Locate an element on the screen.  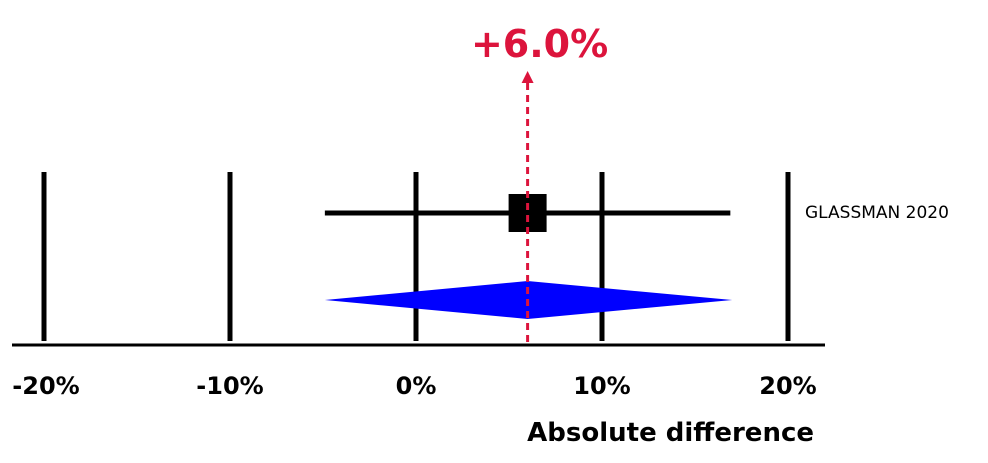
summary-arrow-icon is located at coordinates (527, 77).